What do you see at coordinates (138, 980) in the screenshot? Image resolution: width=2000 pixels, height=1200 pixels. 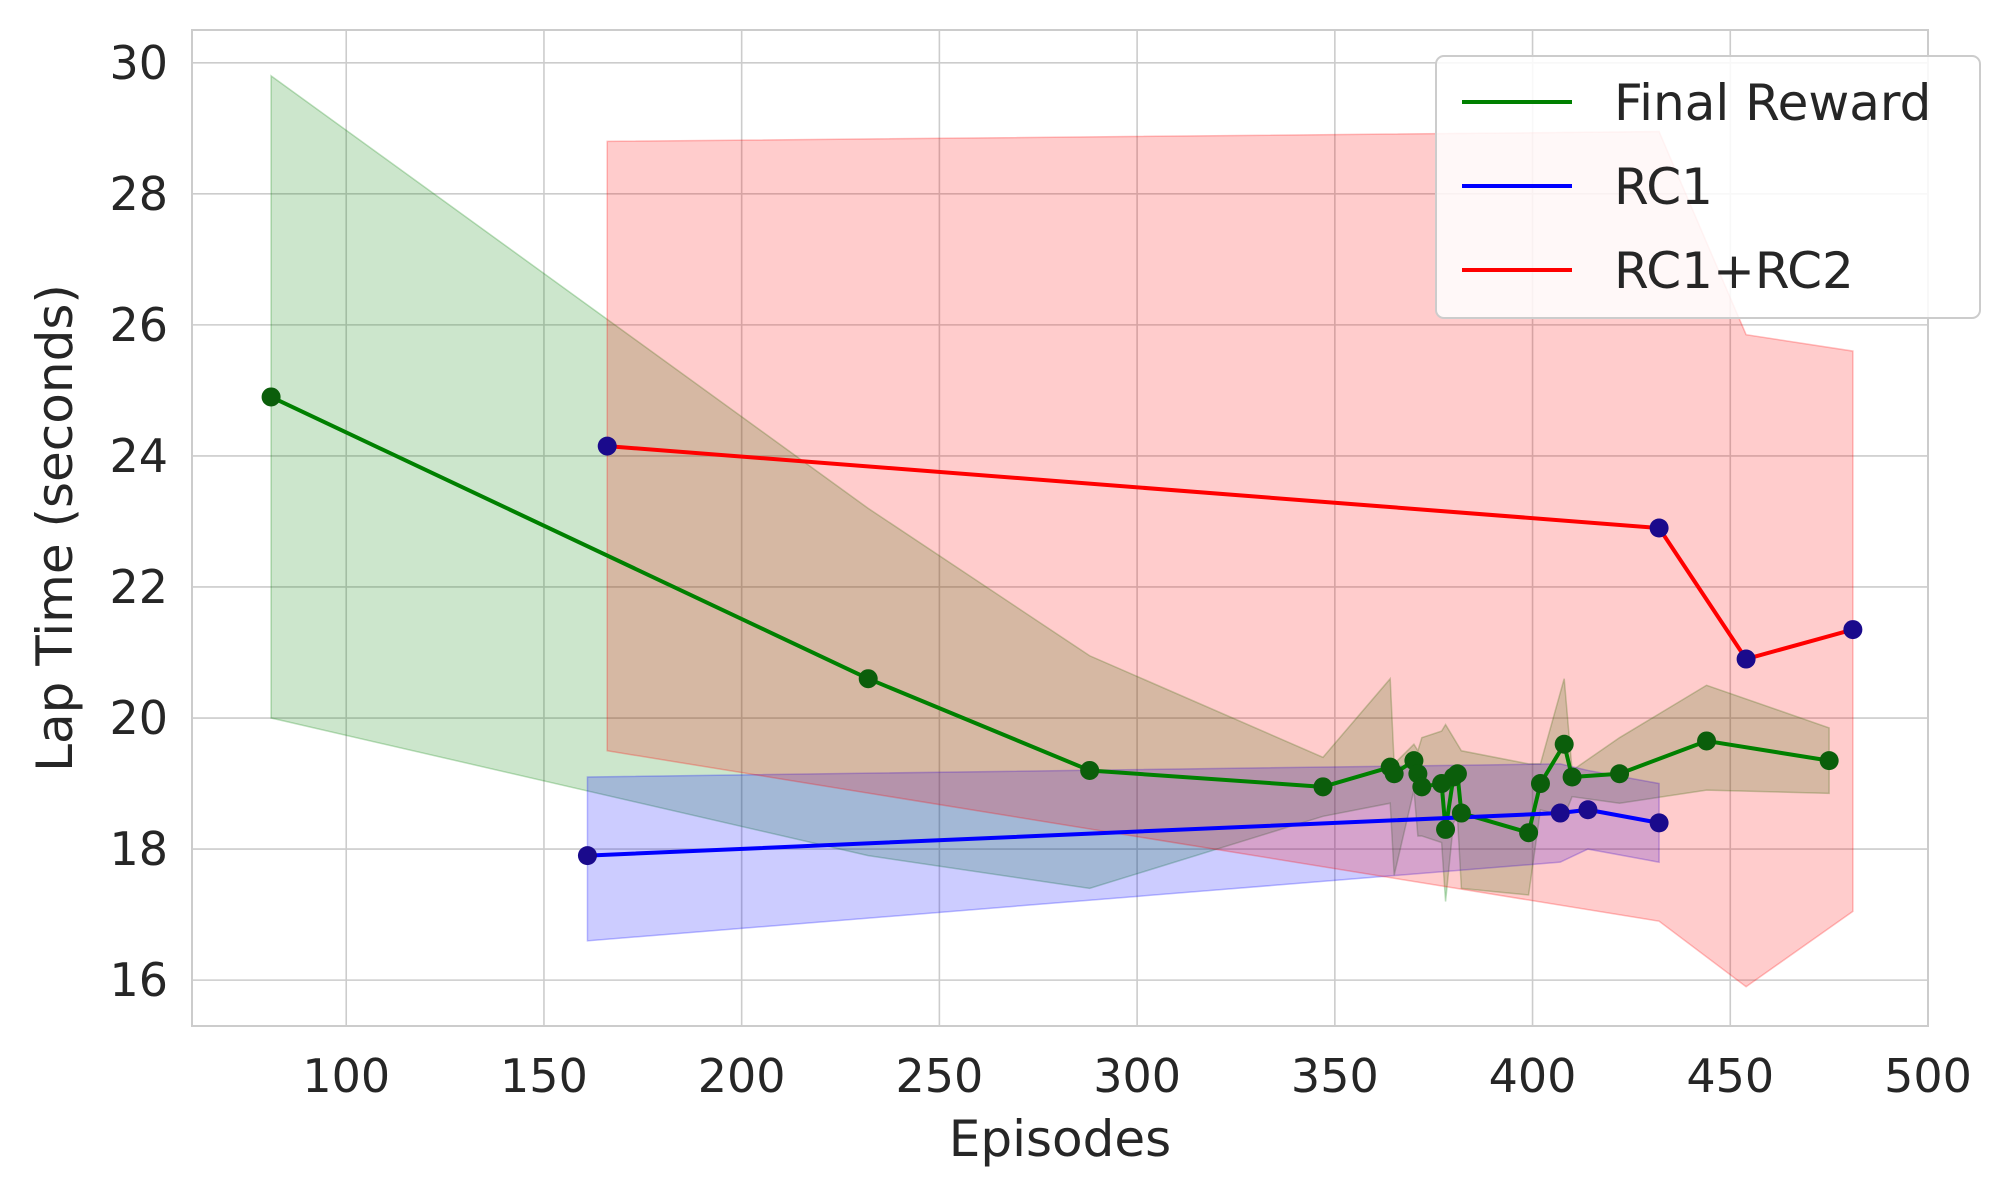 I see `y-tick-label: 16` at bounding box center [138, 980].